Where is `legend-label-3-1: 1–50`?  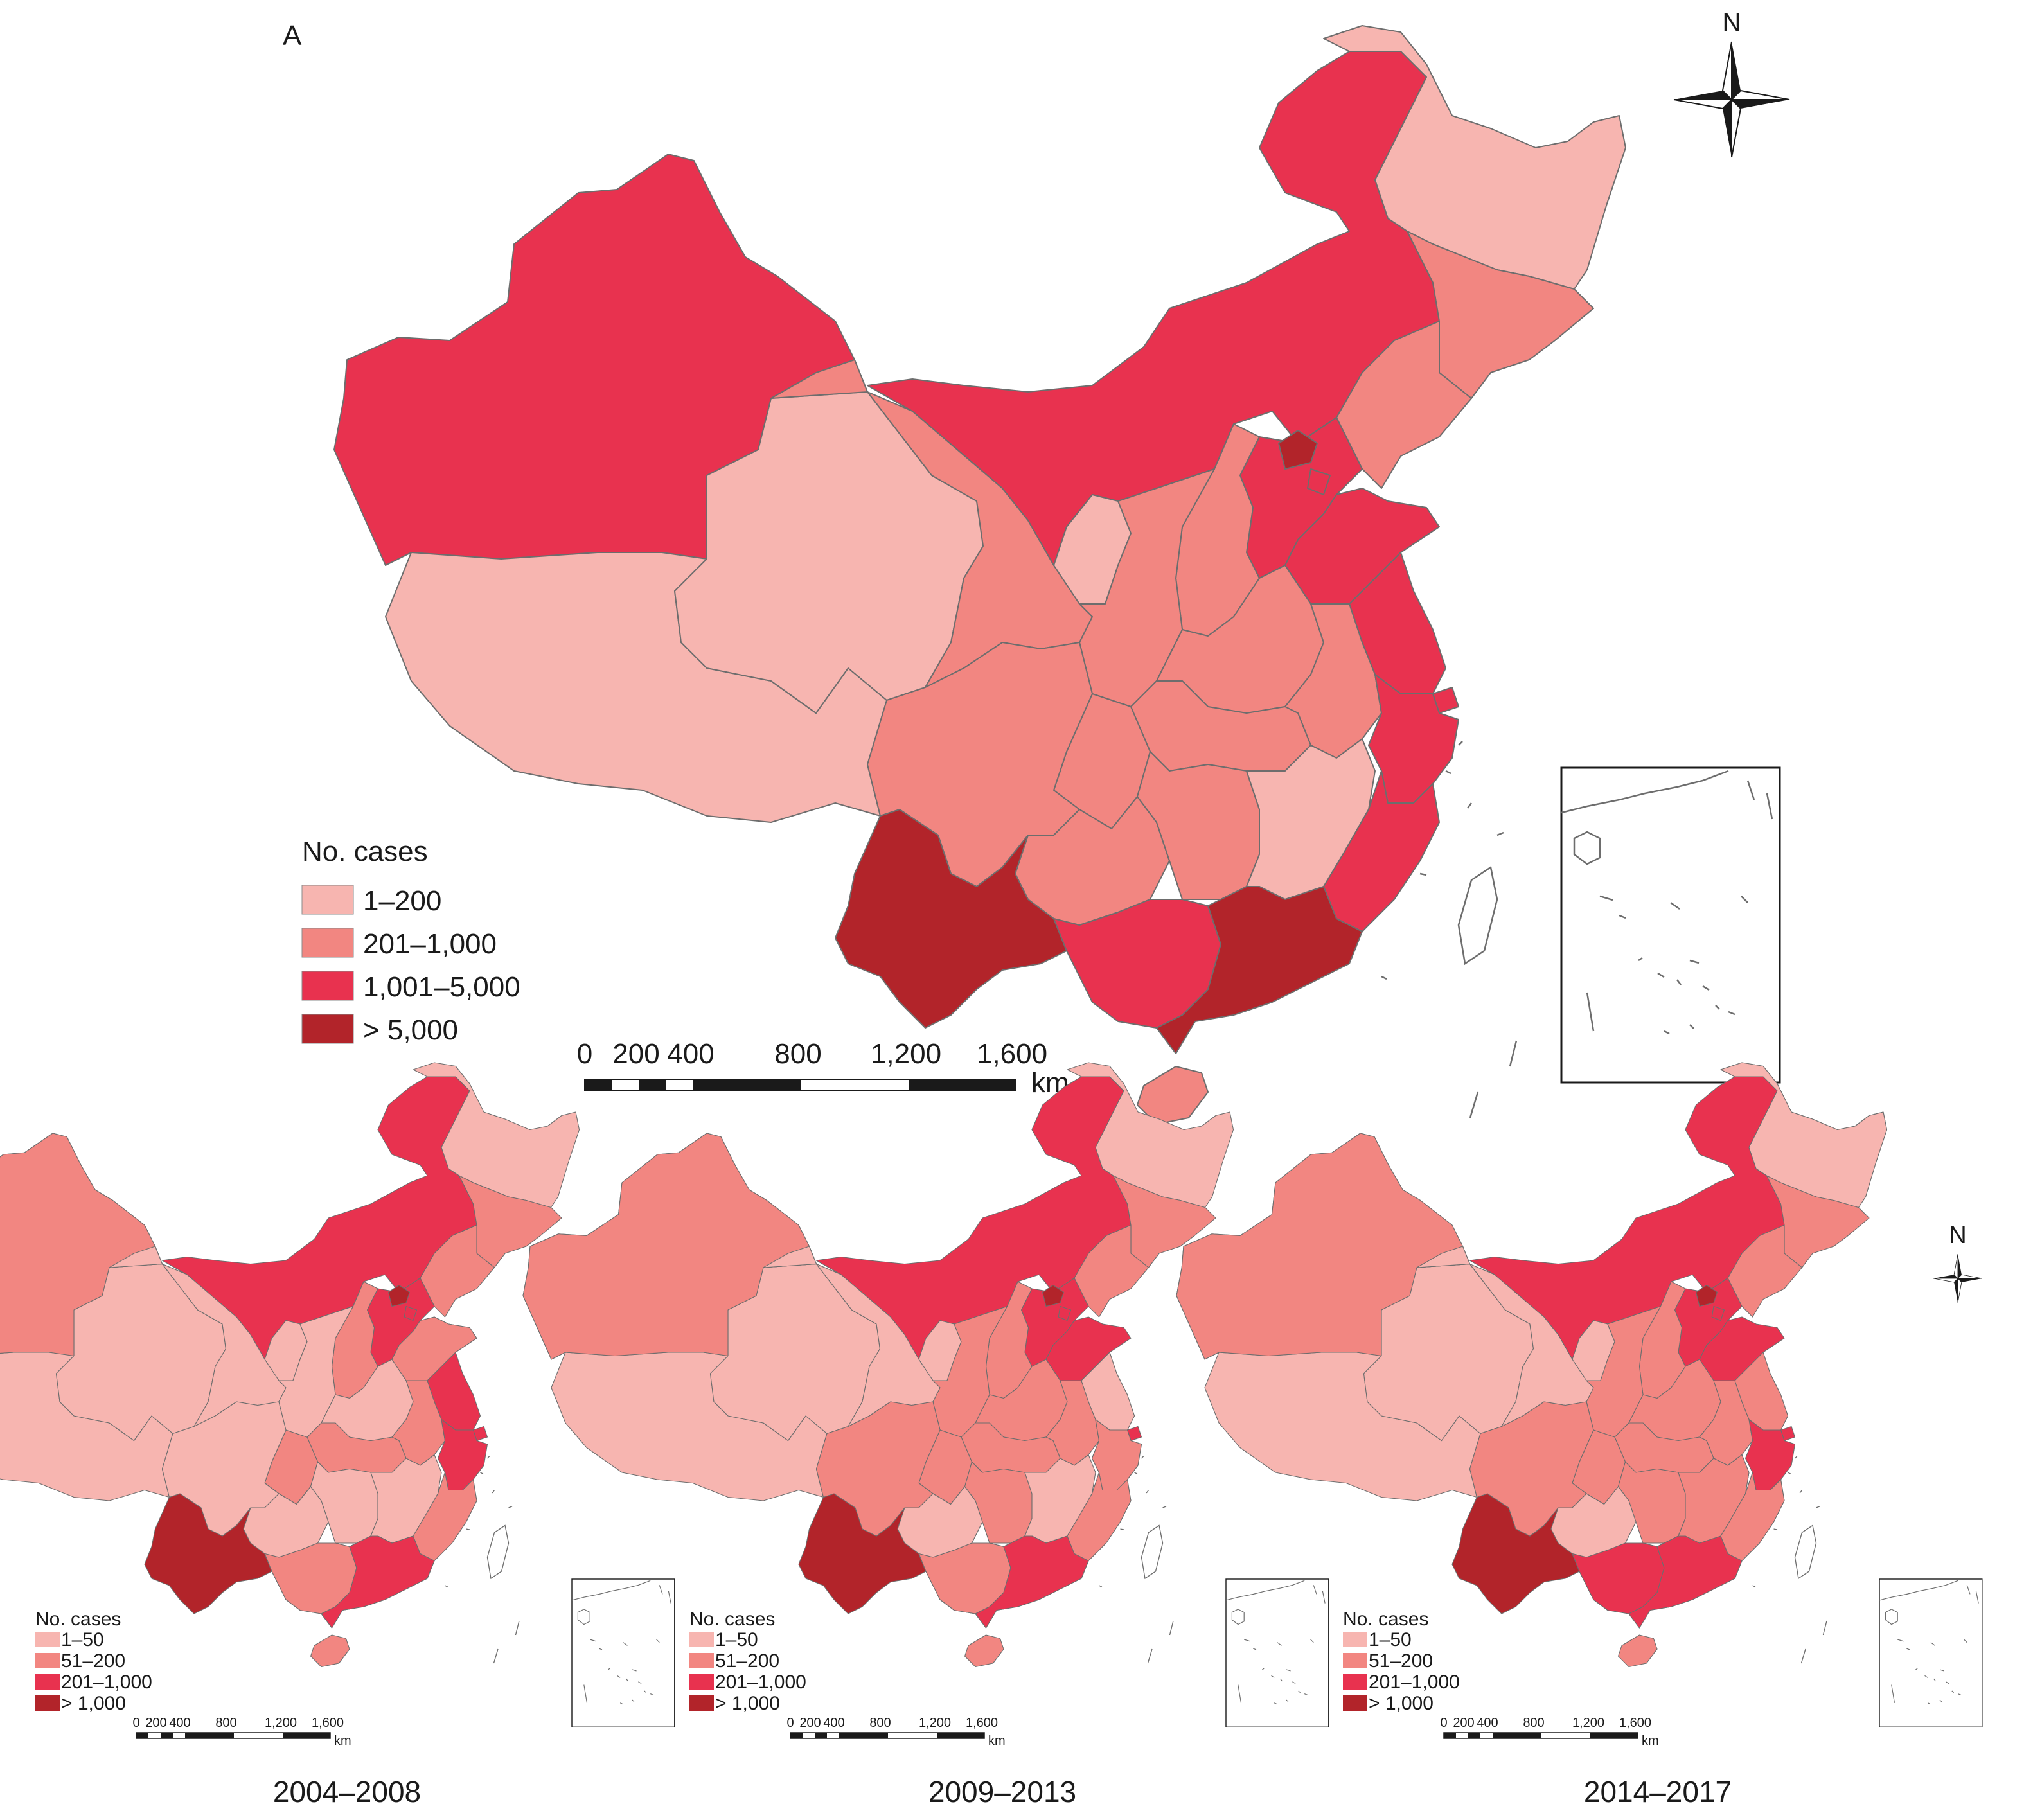 legend-label-3-1: 1–50 is located at coordinates (1390, 1639).